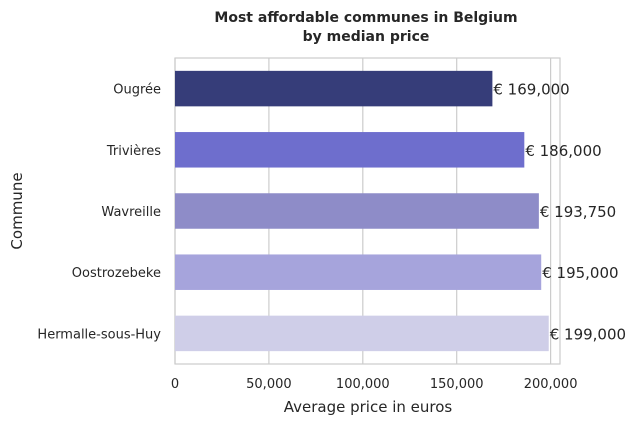 The width and height of the screenshot is (628, 423). Describe the element at coordinates (133, 151) in the screenshot. I see `y-tick-label: Trivières` at that location.